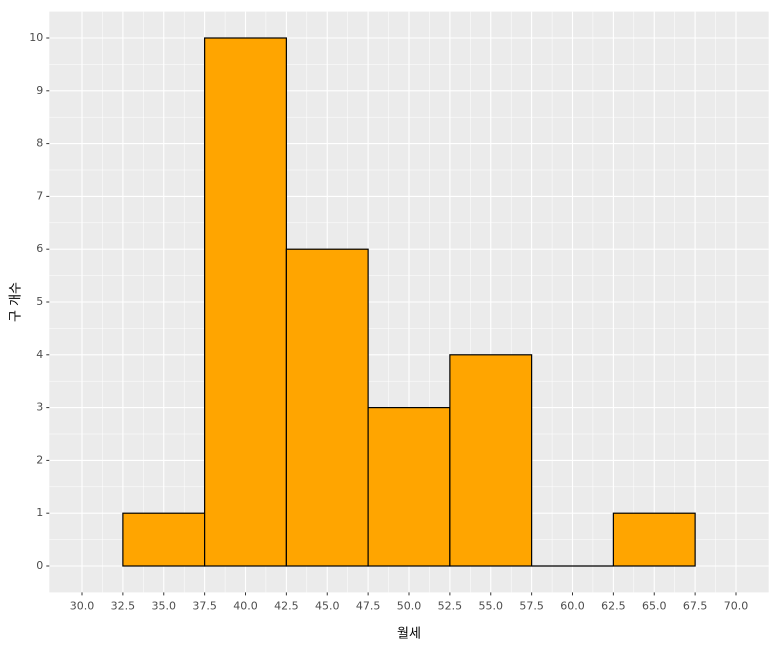  Describe the element at coordinates (491, 605) in the screenshot. I see `x-tick-label: 55.0` at that location.